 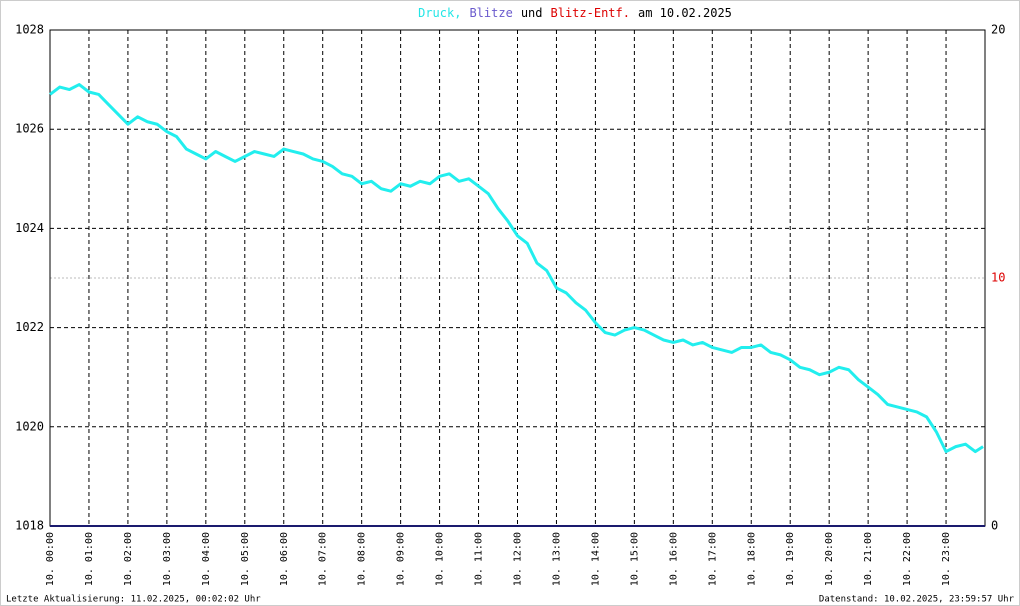 What do you see at coordinates (206, 559) in the screenshot?
I see `x-tick-label: 10. 04:00` at bounding box center [206, 559].